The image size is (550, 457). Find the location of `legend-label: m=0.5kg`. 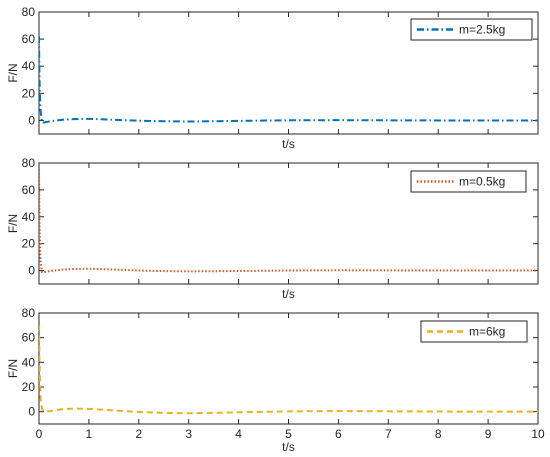

legend-label: m=0.5kg is located at coordinates (482, 182).